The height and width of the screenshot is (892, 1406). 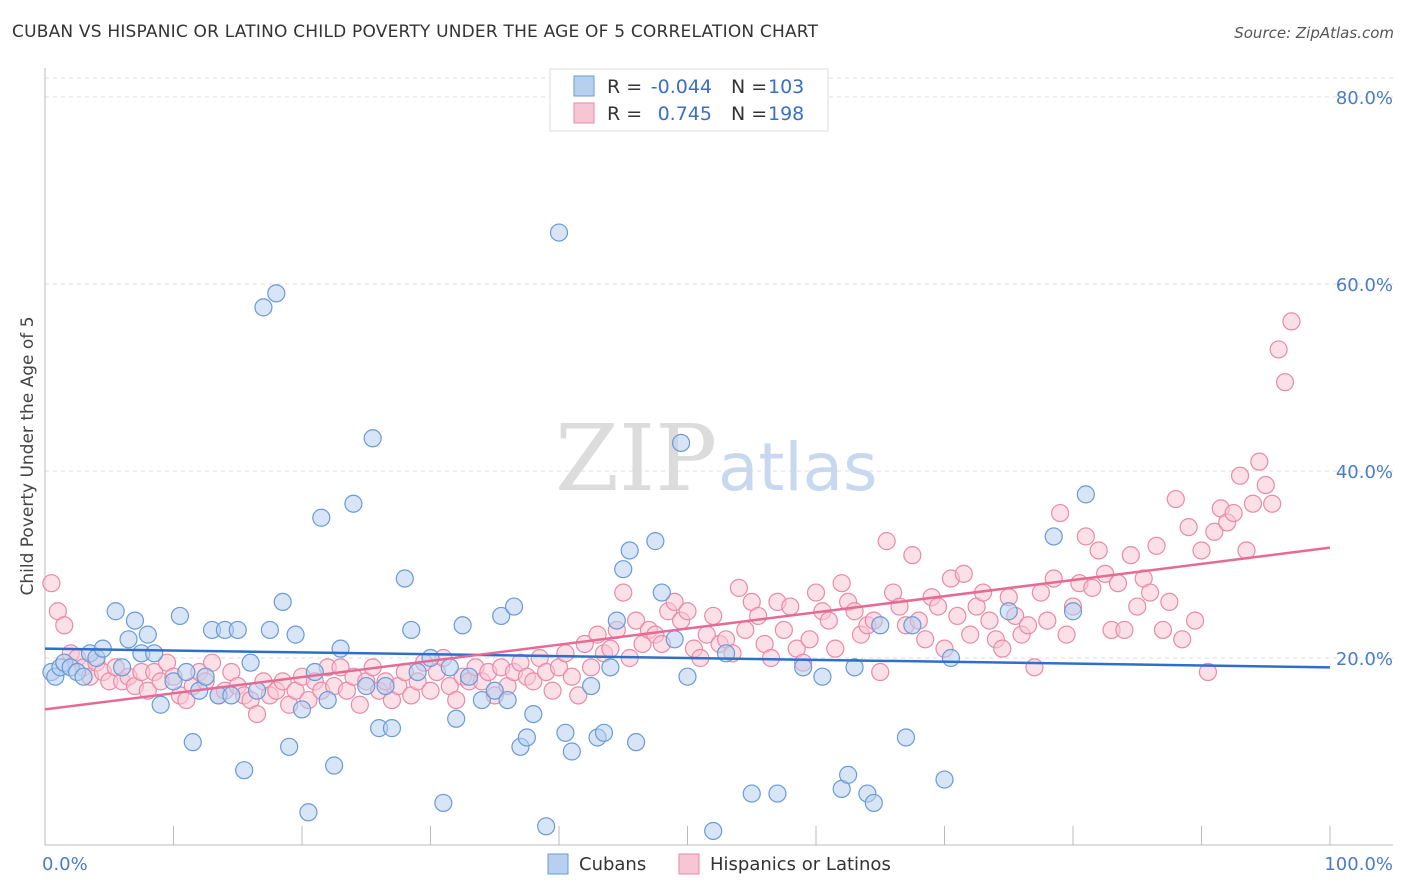 I want to click on y-tick-labels: 20.0% 40.0% 60.0% 80.0%, so click(x=1364, y=379).